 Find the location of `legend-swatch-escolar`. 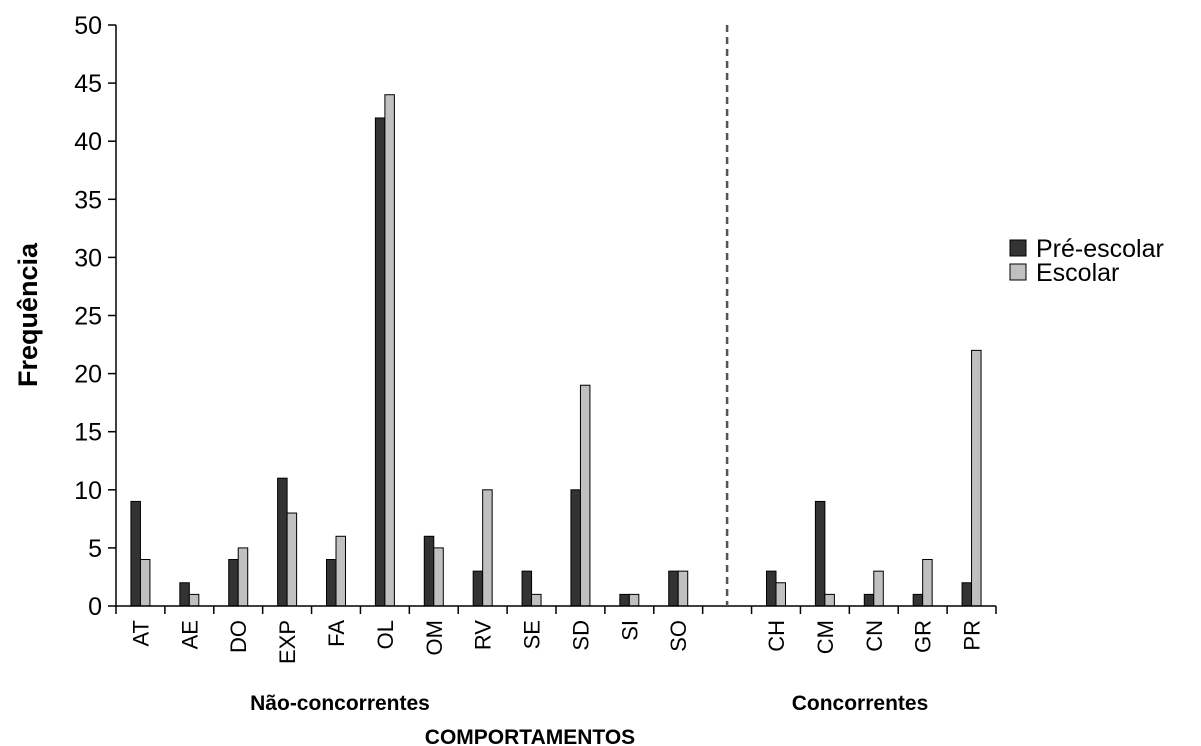

legend-swatch-escolar is located at coordinates (1018, 272).